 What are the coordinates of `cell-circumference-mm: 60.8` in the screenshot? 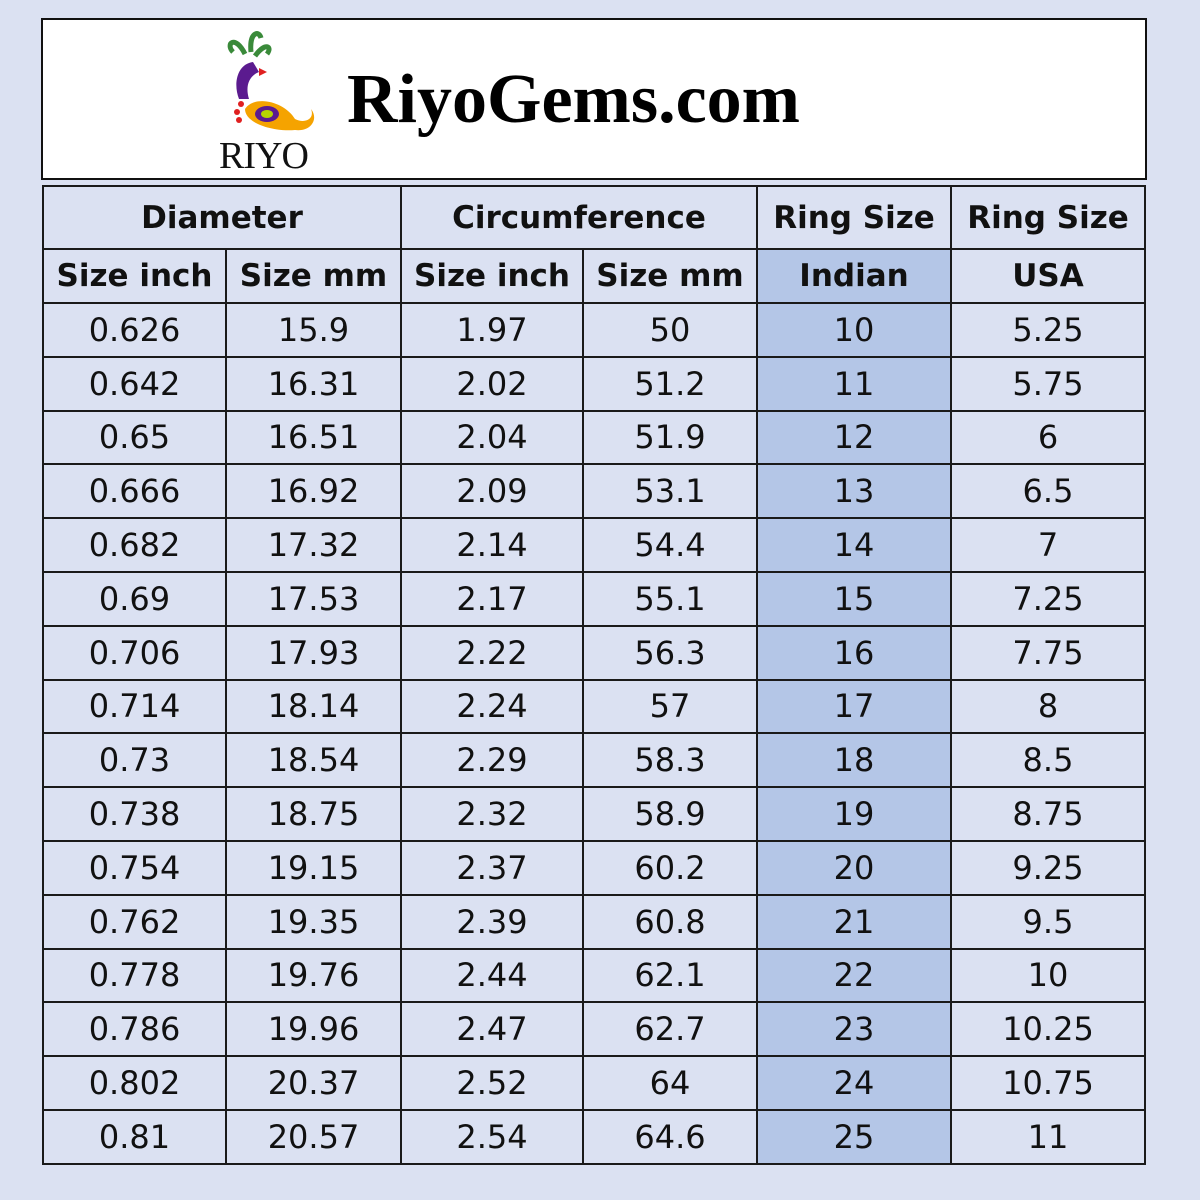 It's located at (670, 921).